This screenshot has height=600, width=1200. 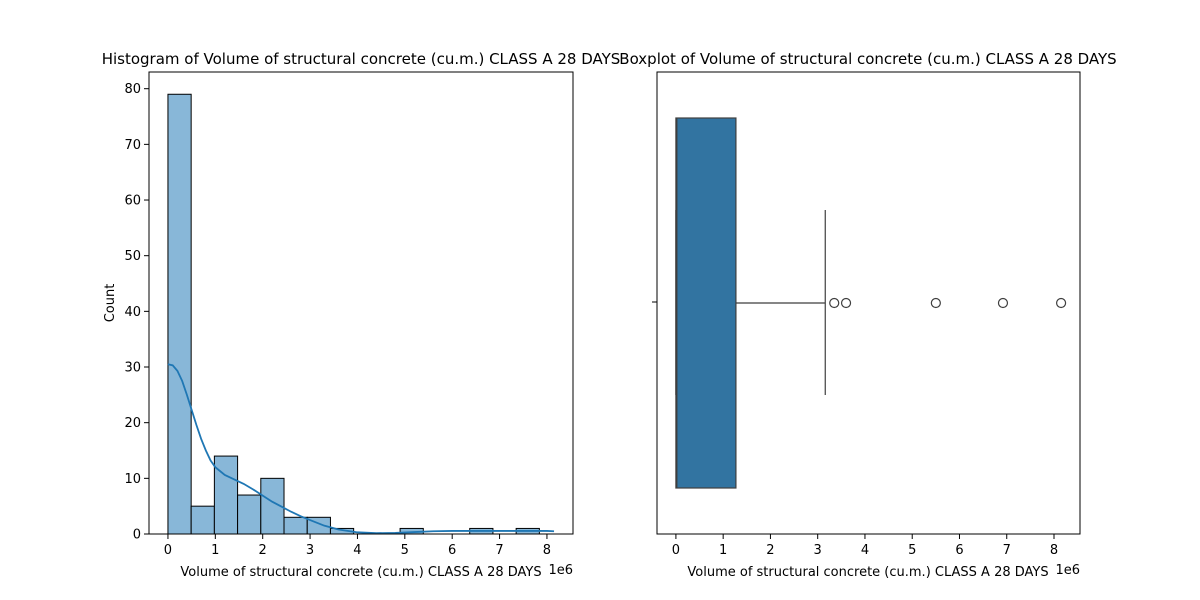 I want to click on histogram-x-tick-label: 1, so click(x=215, y=550).